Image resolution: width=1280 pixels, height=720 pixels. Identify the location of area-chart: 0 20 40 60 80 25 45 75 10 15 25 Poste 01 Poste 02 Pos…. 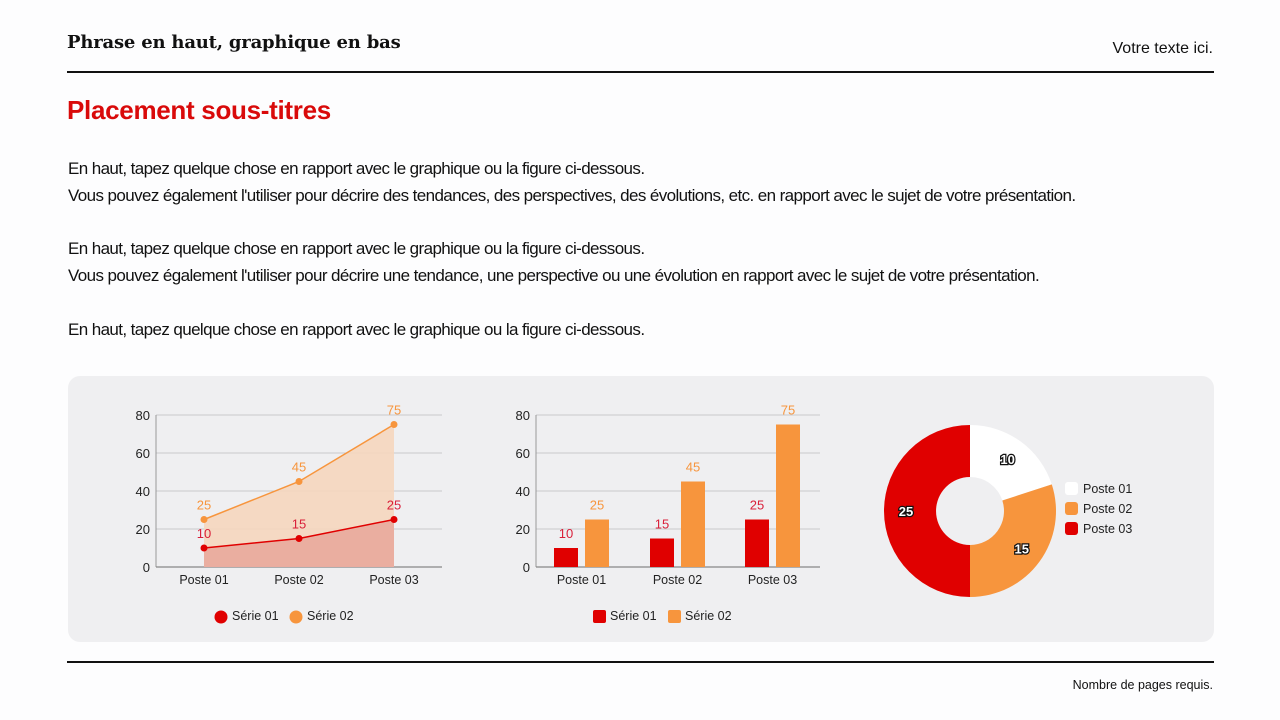
(289, 513).